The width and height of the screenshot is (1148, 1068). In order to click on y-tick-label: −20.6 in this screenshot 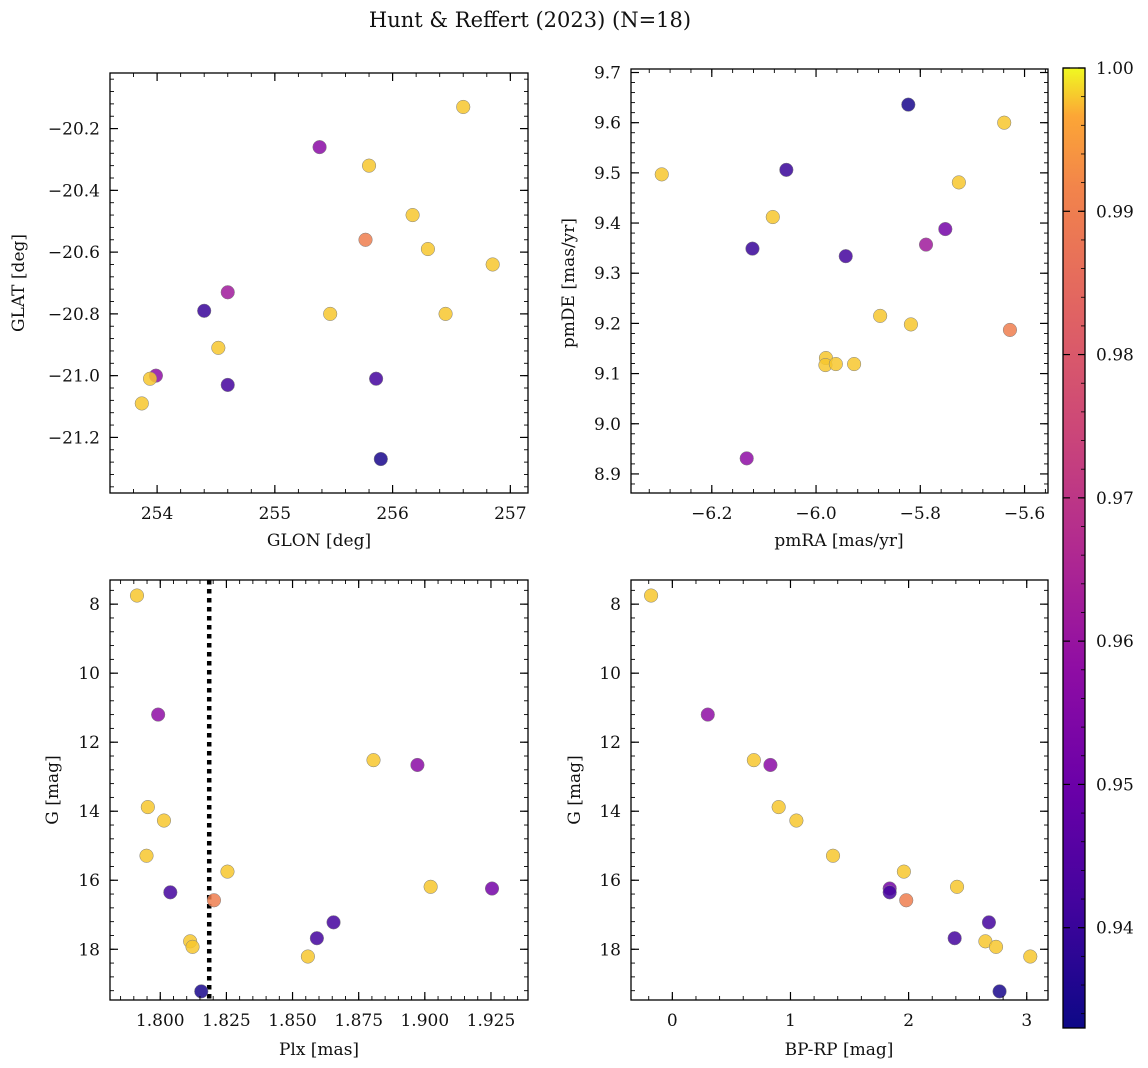, I will do `click(74, 253)`.